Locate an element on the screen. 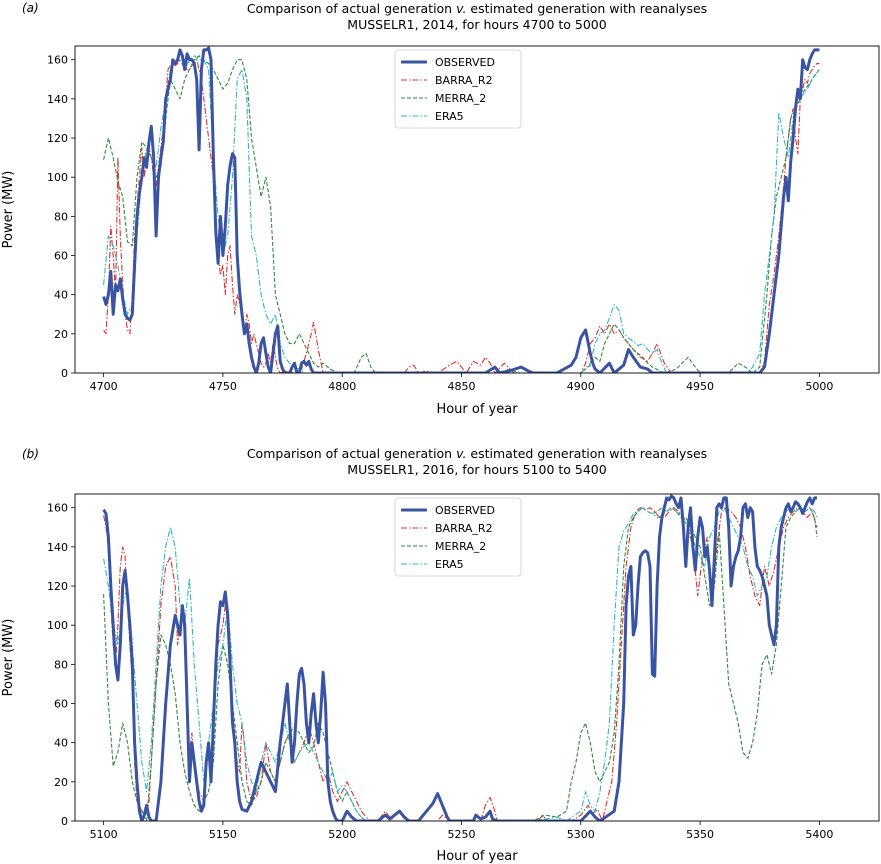 This screenshot has height=864, width=881. panel-label: (a) is located at coordinates (30, 8).